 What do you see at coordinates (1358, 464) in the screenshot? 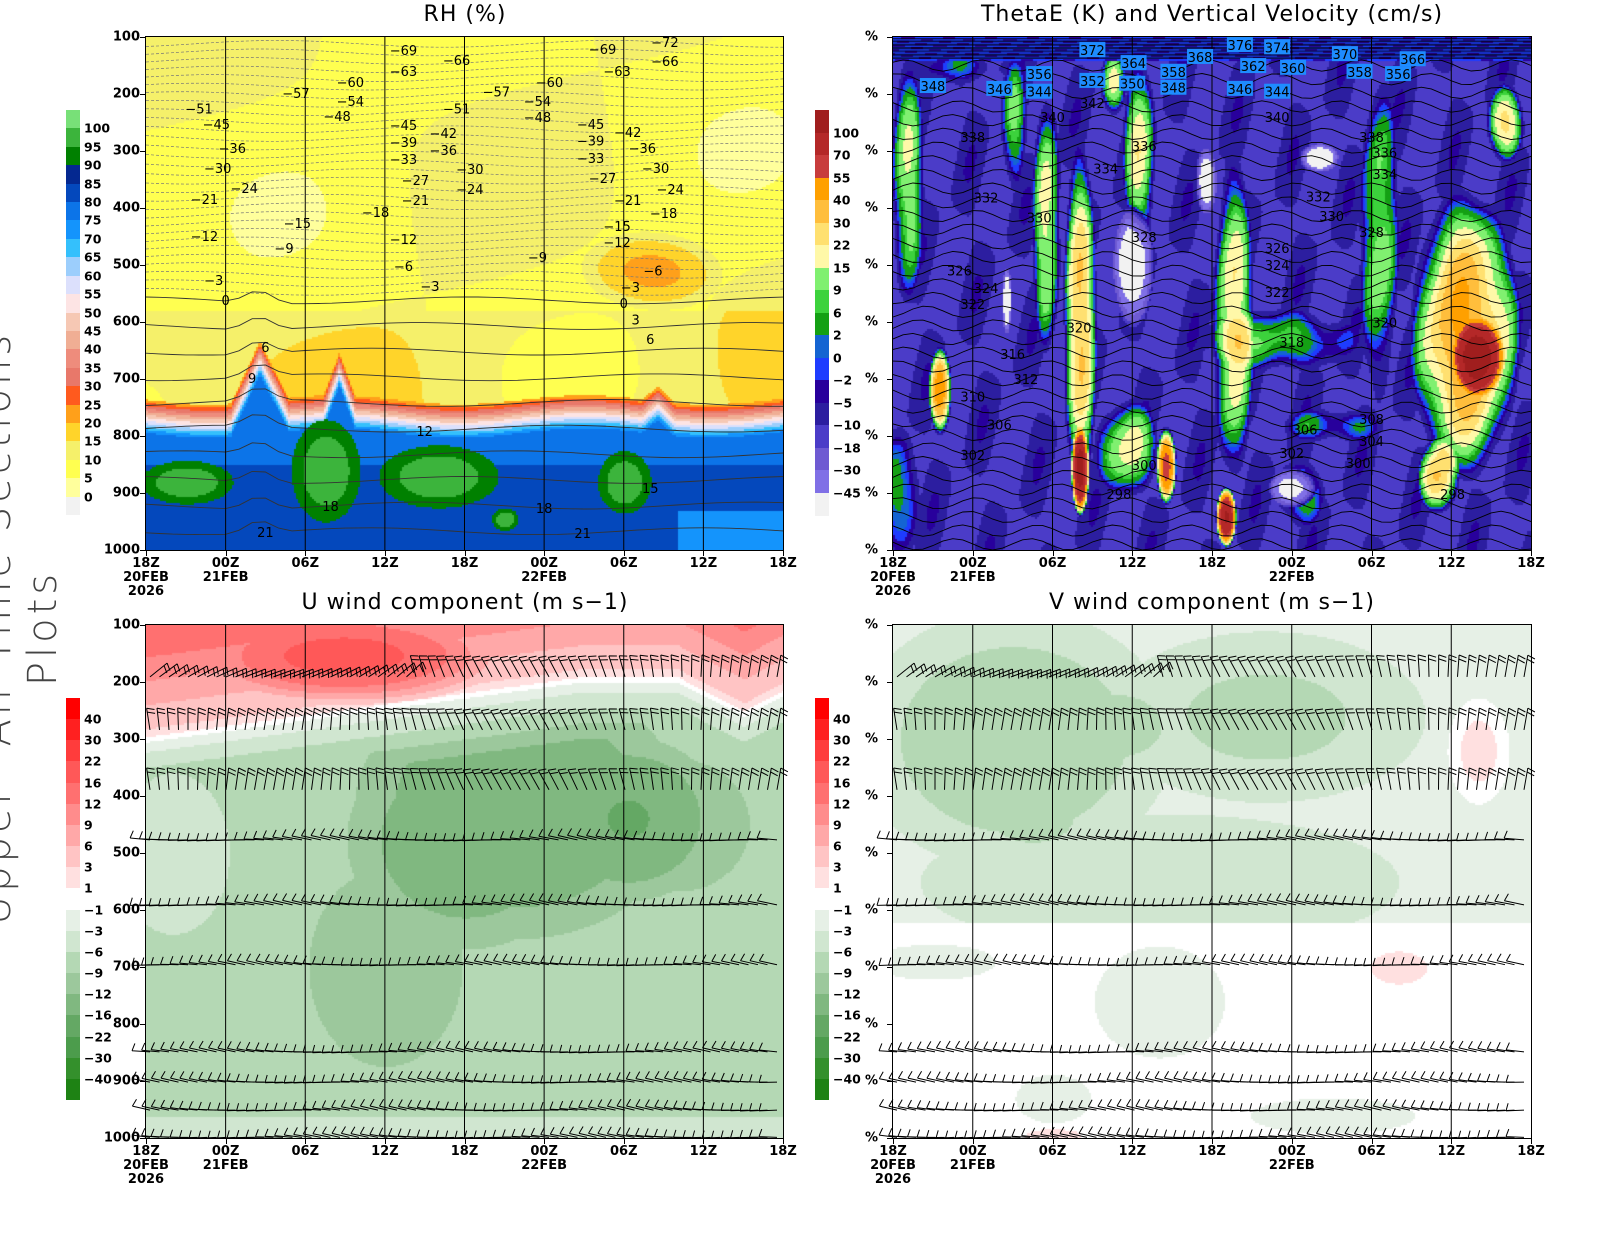
I see `contour-label: 300` at bounding box center [1358, 464].